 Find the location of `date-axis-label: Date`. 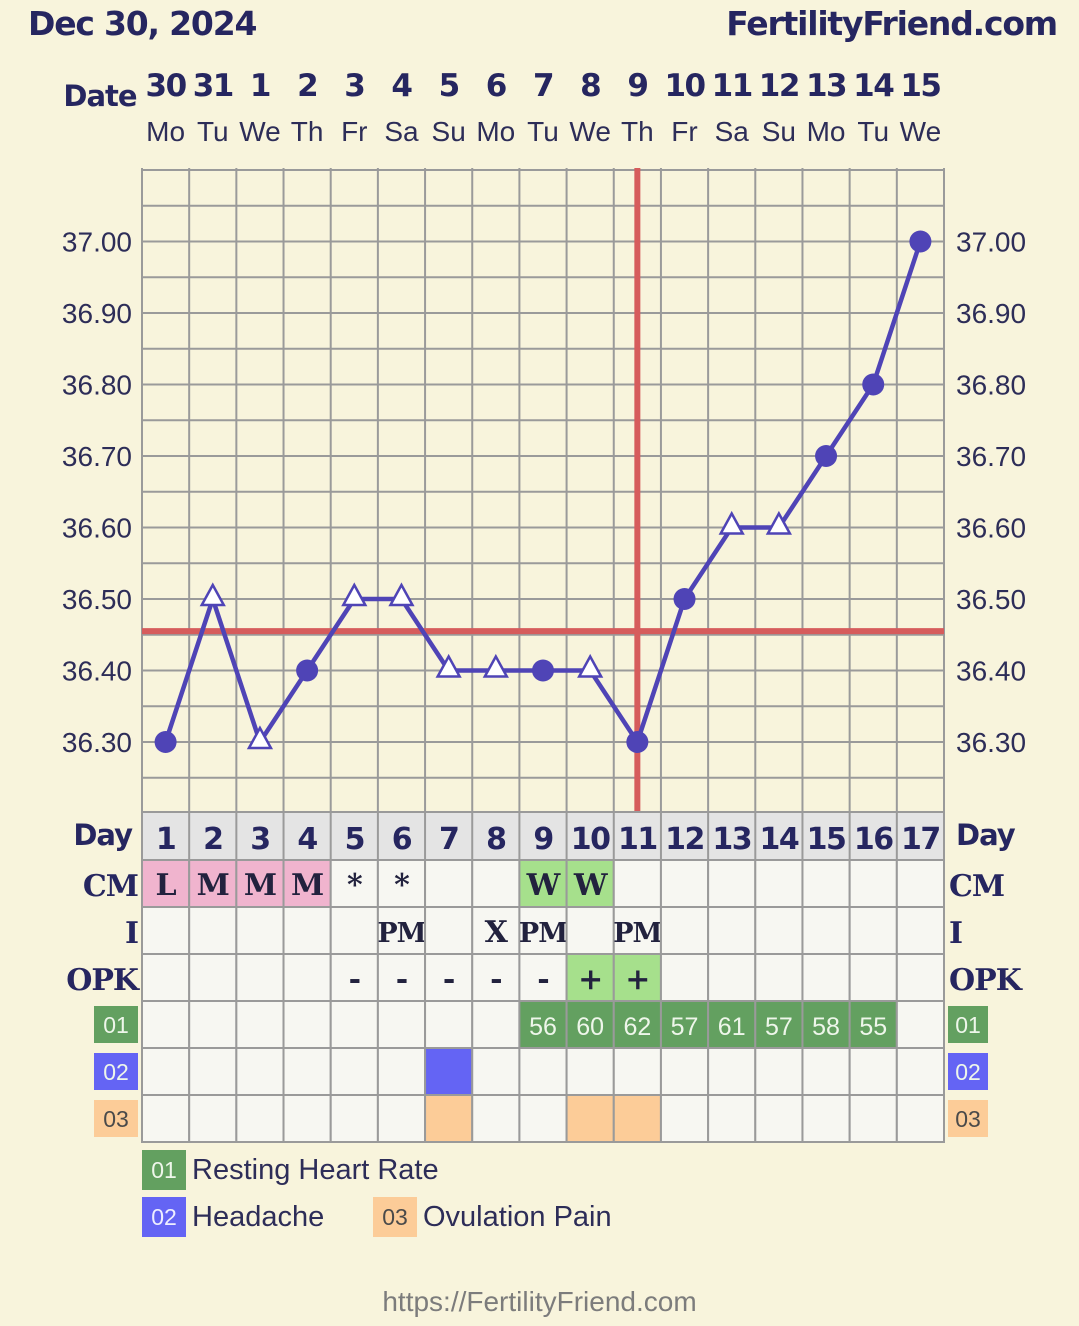

date-axis-label: Date is located at coordinates (100, 96).